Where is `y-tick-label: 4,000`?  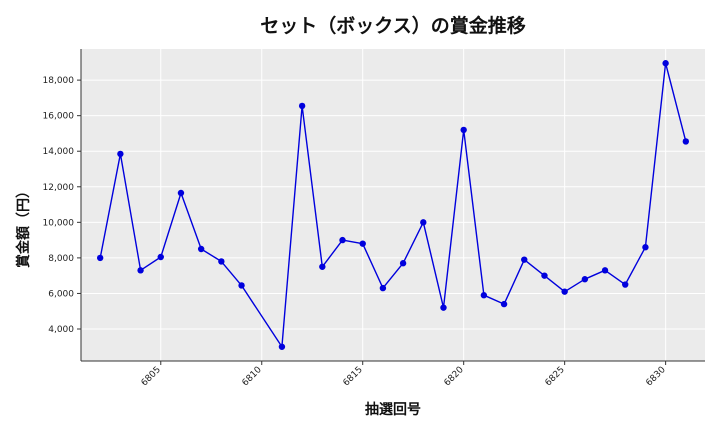 y-tick-label: 4,000 is located at coordinates (61, 330).